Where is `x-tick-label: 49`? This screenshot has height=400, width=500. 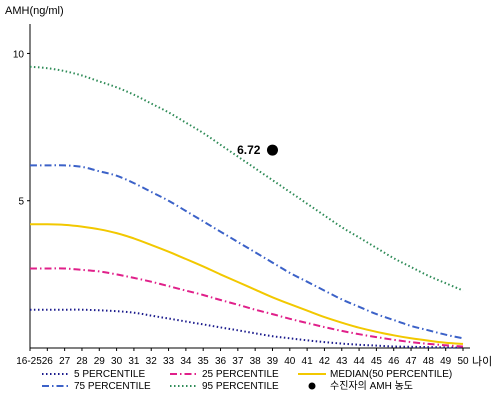 x-tick-label: 49 is located at coordinates (446, 361).